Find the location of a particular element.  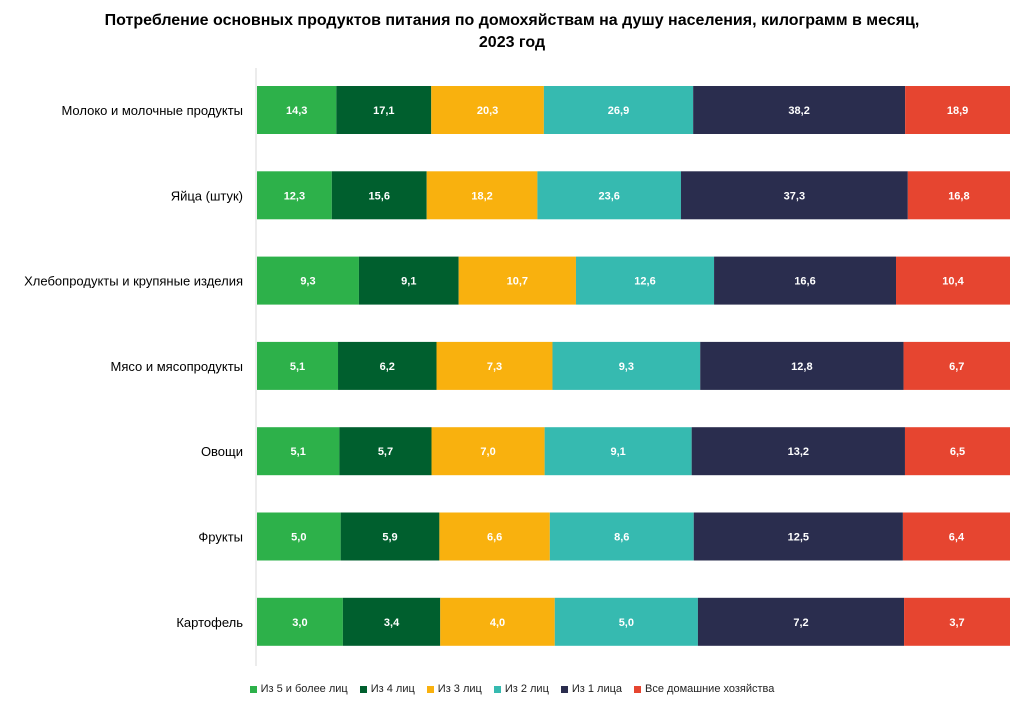

data-label: 6,4 is located at coordinates (957, 538).